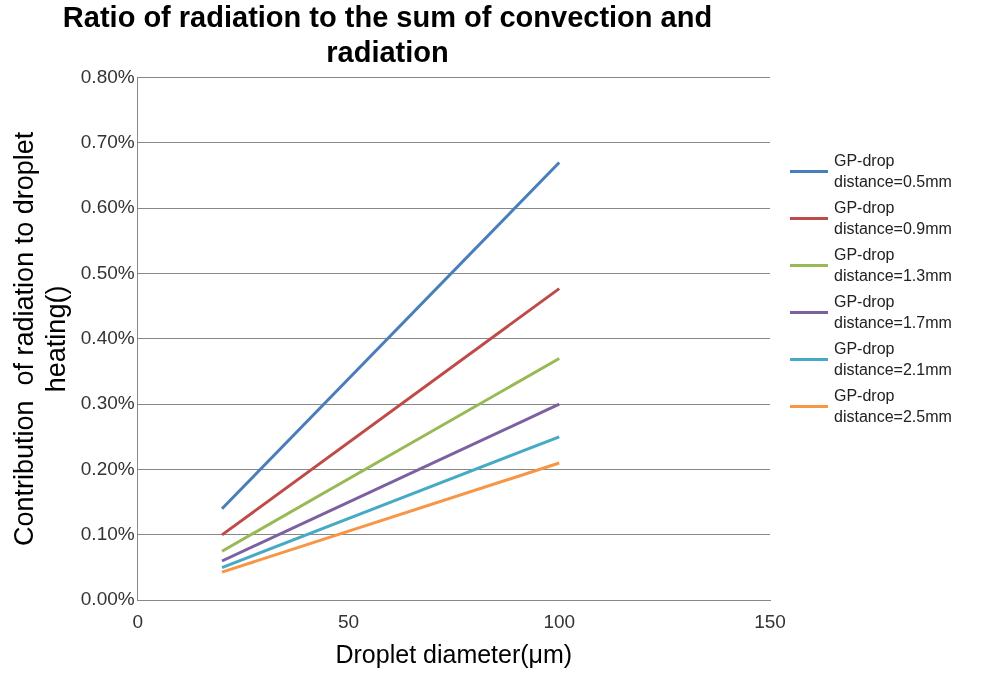 Image resolution: width=1008 pixels, height=680 pixels. What do you see at coordinates (107, 272) in the screenshot?
I see `y-tick-label: 0.50%` at bounding box center [107, 272].